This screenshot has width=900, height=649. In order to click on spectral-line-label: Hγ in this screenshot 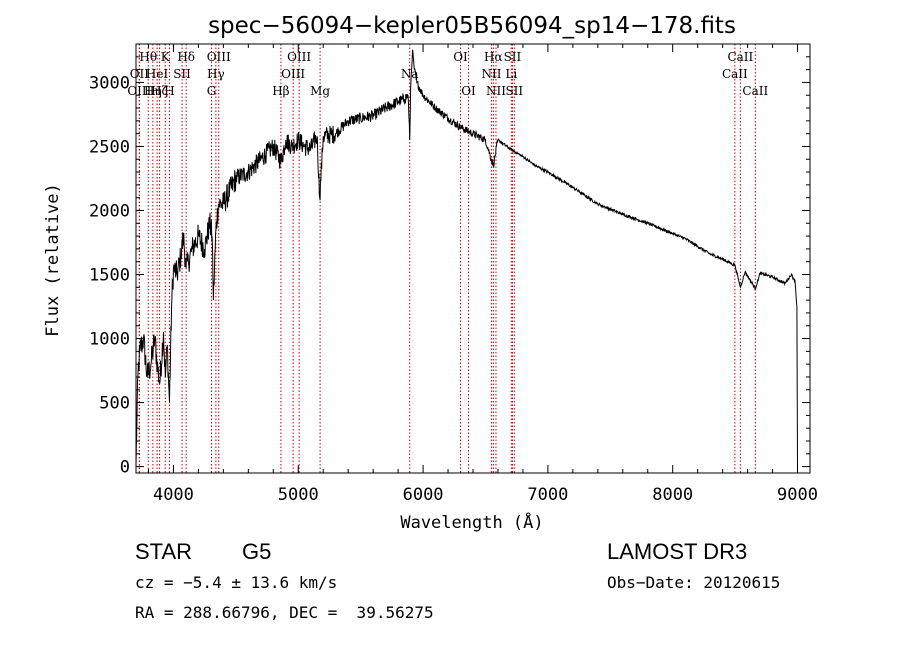, I will do `click(216, 74)`.